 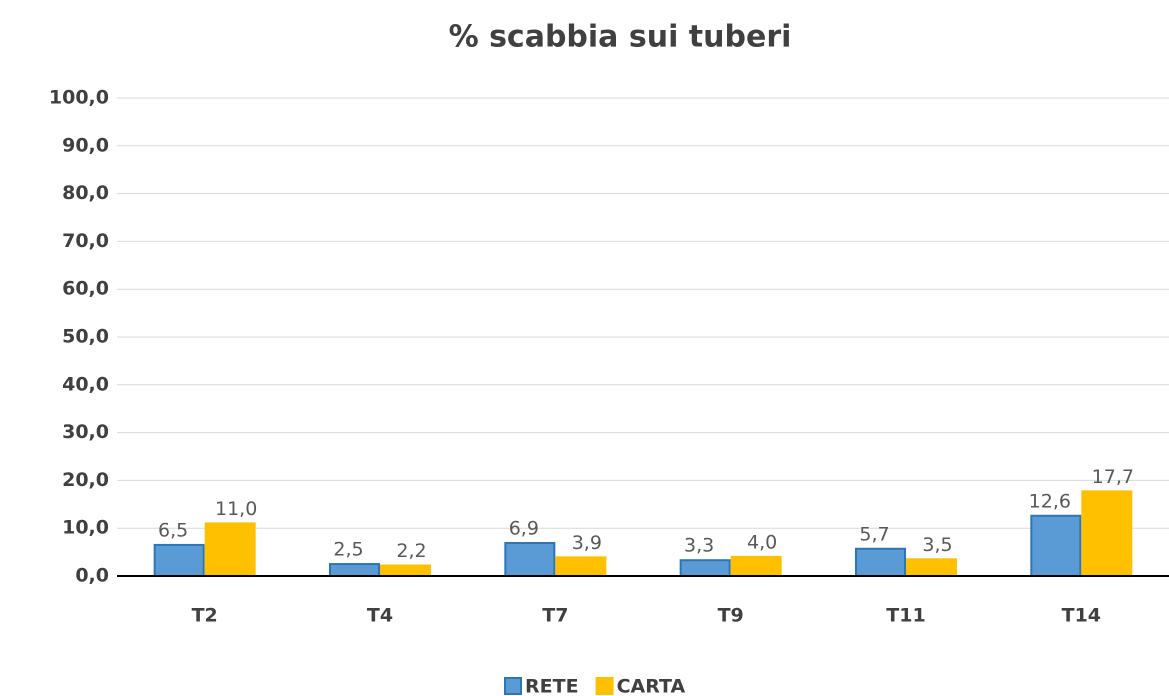 I want to click on chart-title: % scabbia sui tuberi, so click(x=620, y=37).